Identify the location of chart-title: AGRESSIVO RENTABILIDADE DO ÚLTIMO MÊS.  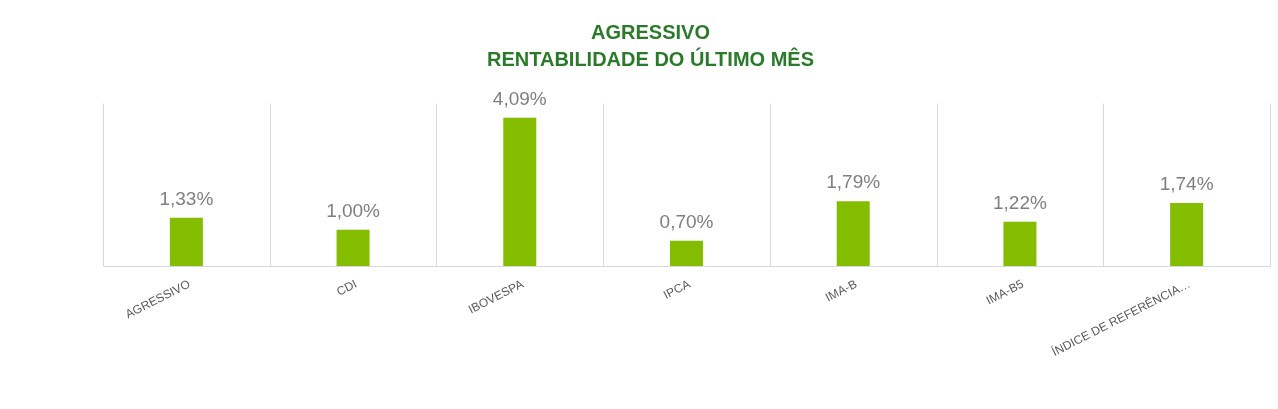
(650, 45).